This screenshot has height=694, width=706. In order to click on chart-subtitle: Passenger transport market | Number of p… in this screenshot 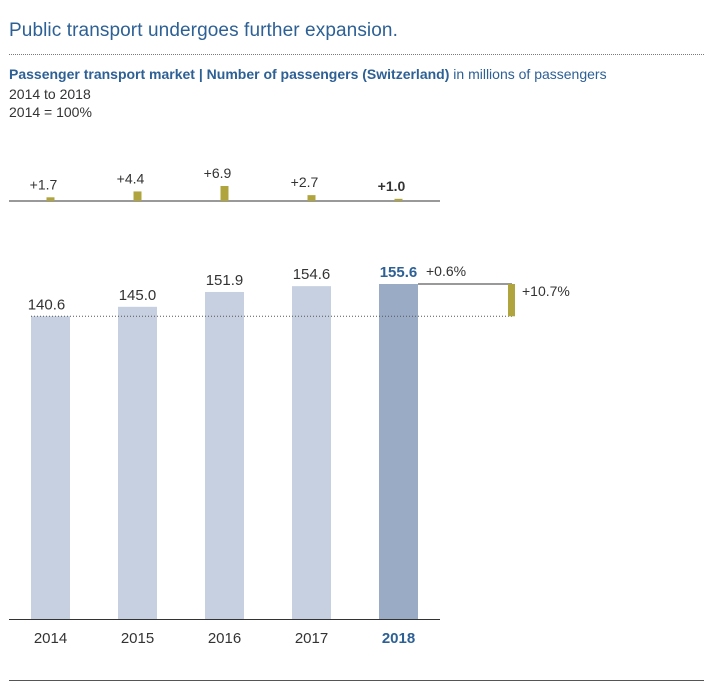, I will do `click(308, 74)`.